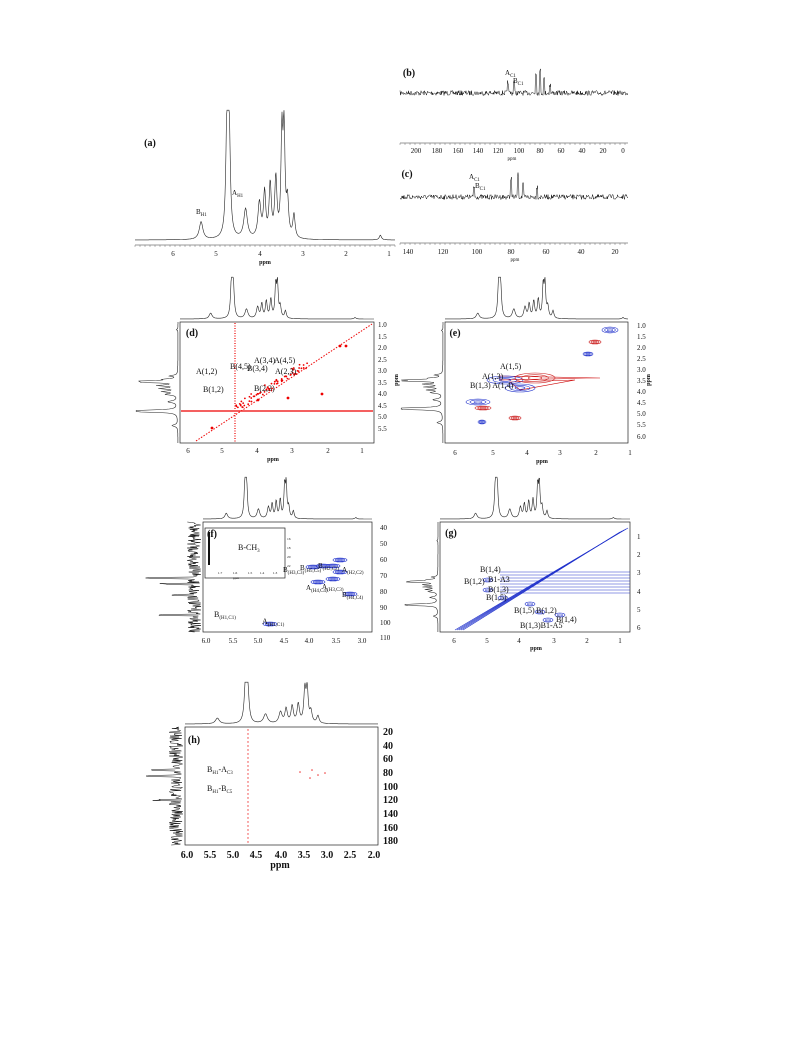 Image resolution: width=793 pixels, height=1057 pixels. What do you see at coordinates (233, 855) in the screenshot?
I see `tick-label: 5.0` at bounding box center [233, 855].